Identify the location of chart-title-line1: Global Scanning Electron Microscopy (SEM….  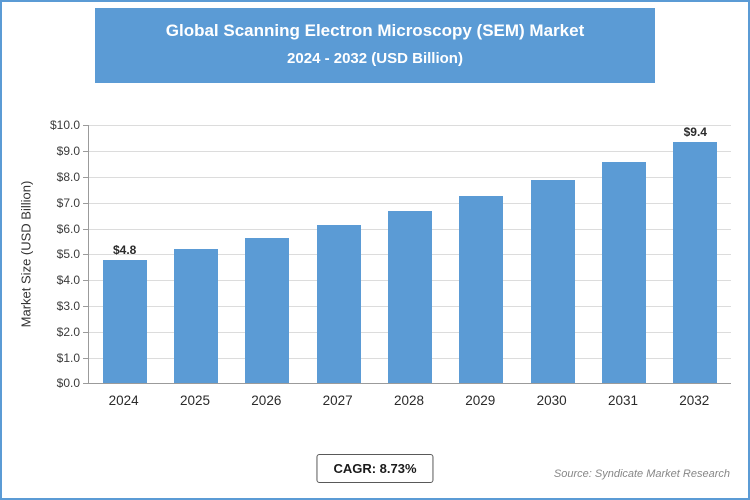
(375, 30).